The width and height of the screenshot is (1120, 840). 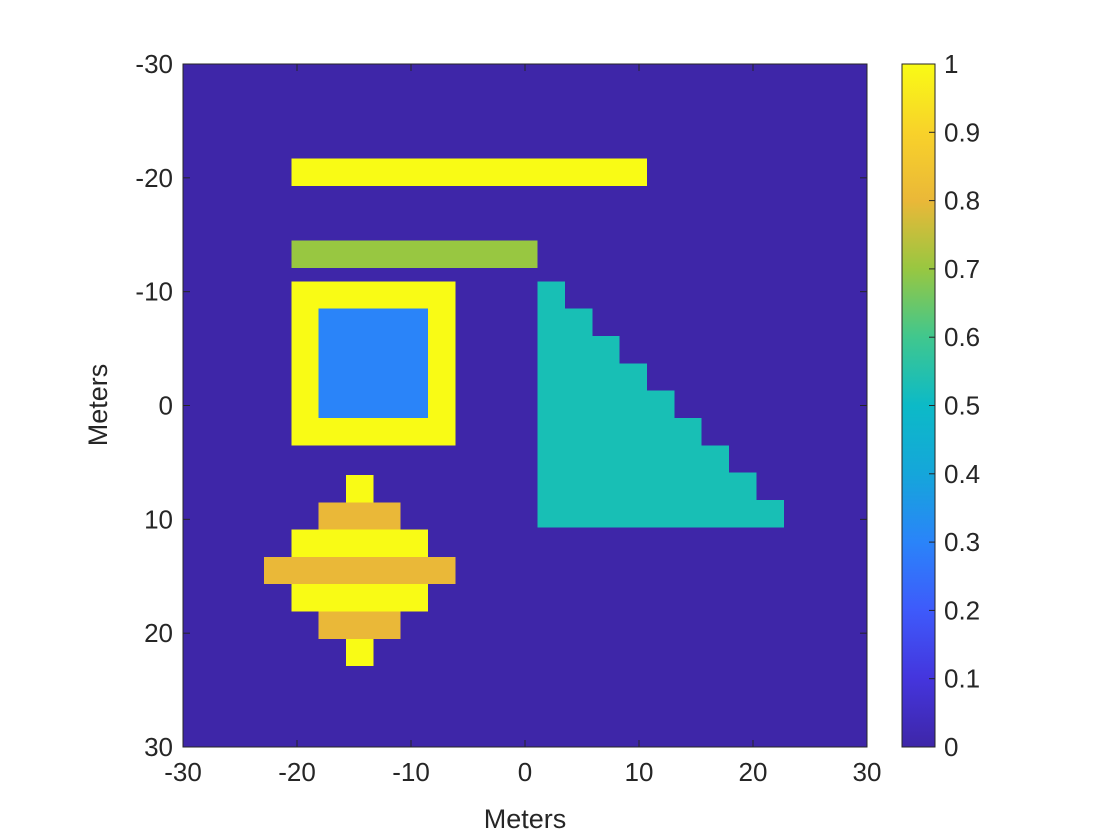 I want to click on colorbar-tick-label: 0.5, so click(x=962, y=406).